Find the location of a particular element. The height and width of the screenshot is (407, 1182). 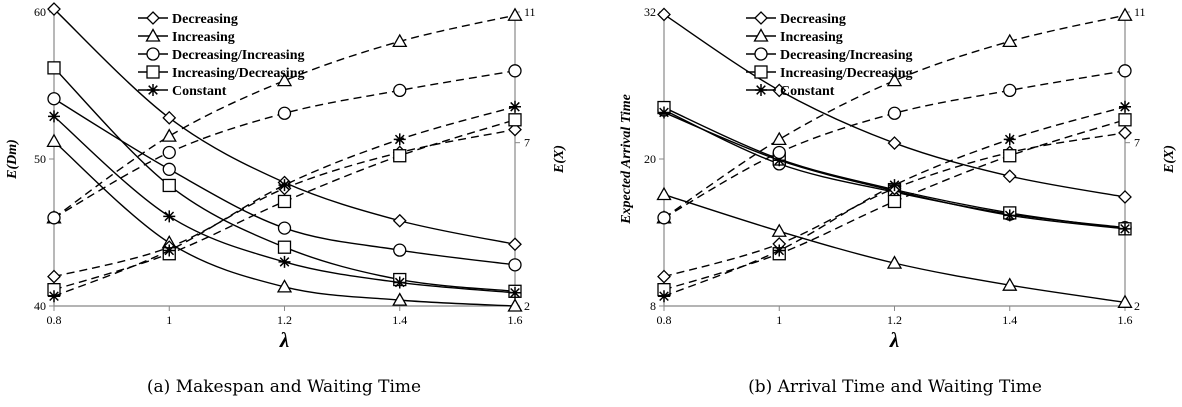

y2-tick-label: 11 is located at coordinates (530, 12).